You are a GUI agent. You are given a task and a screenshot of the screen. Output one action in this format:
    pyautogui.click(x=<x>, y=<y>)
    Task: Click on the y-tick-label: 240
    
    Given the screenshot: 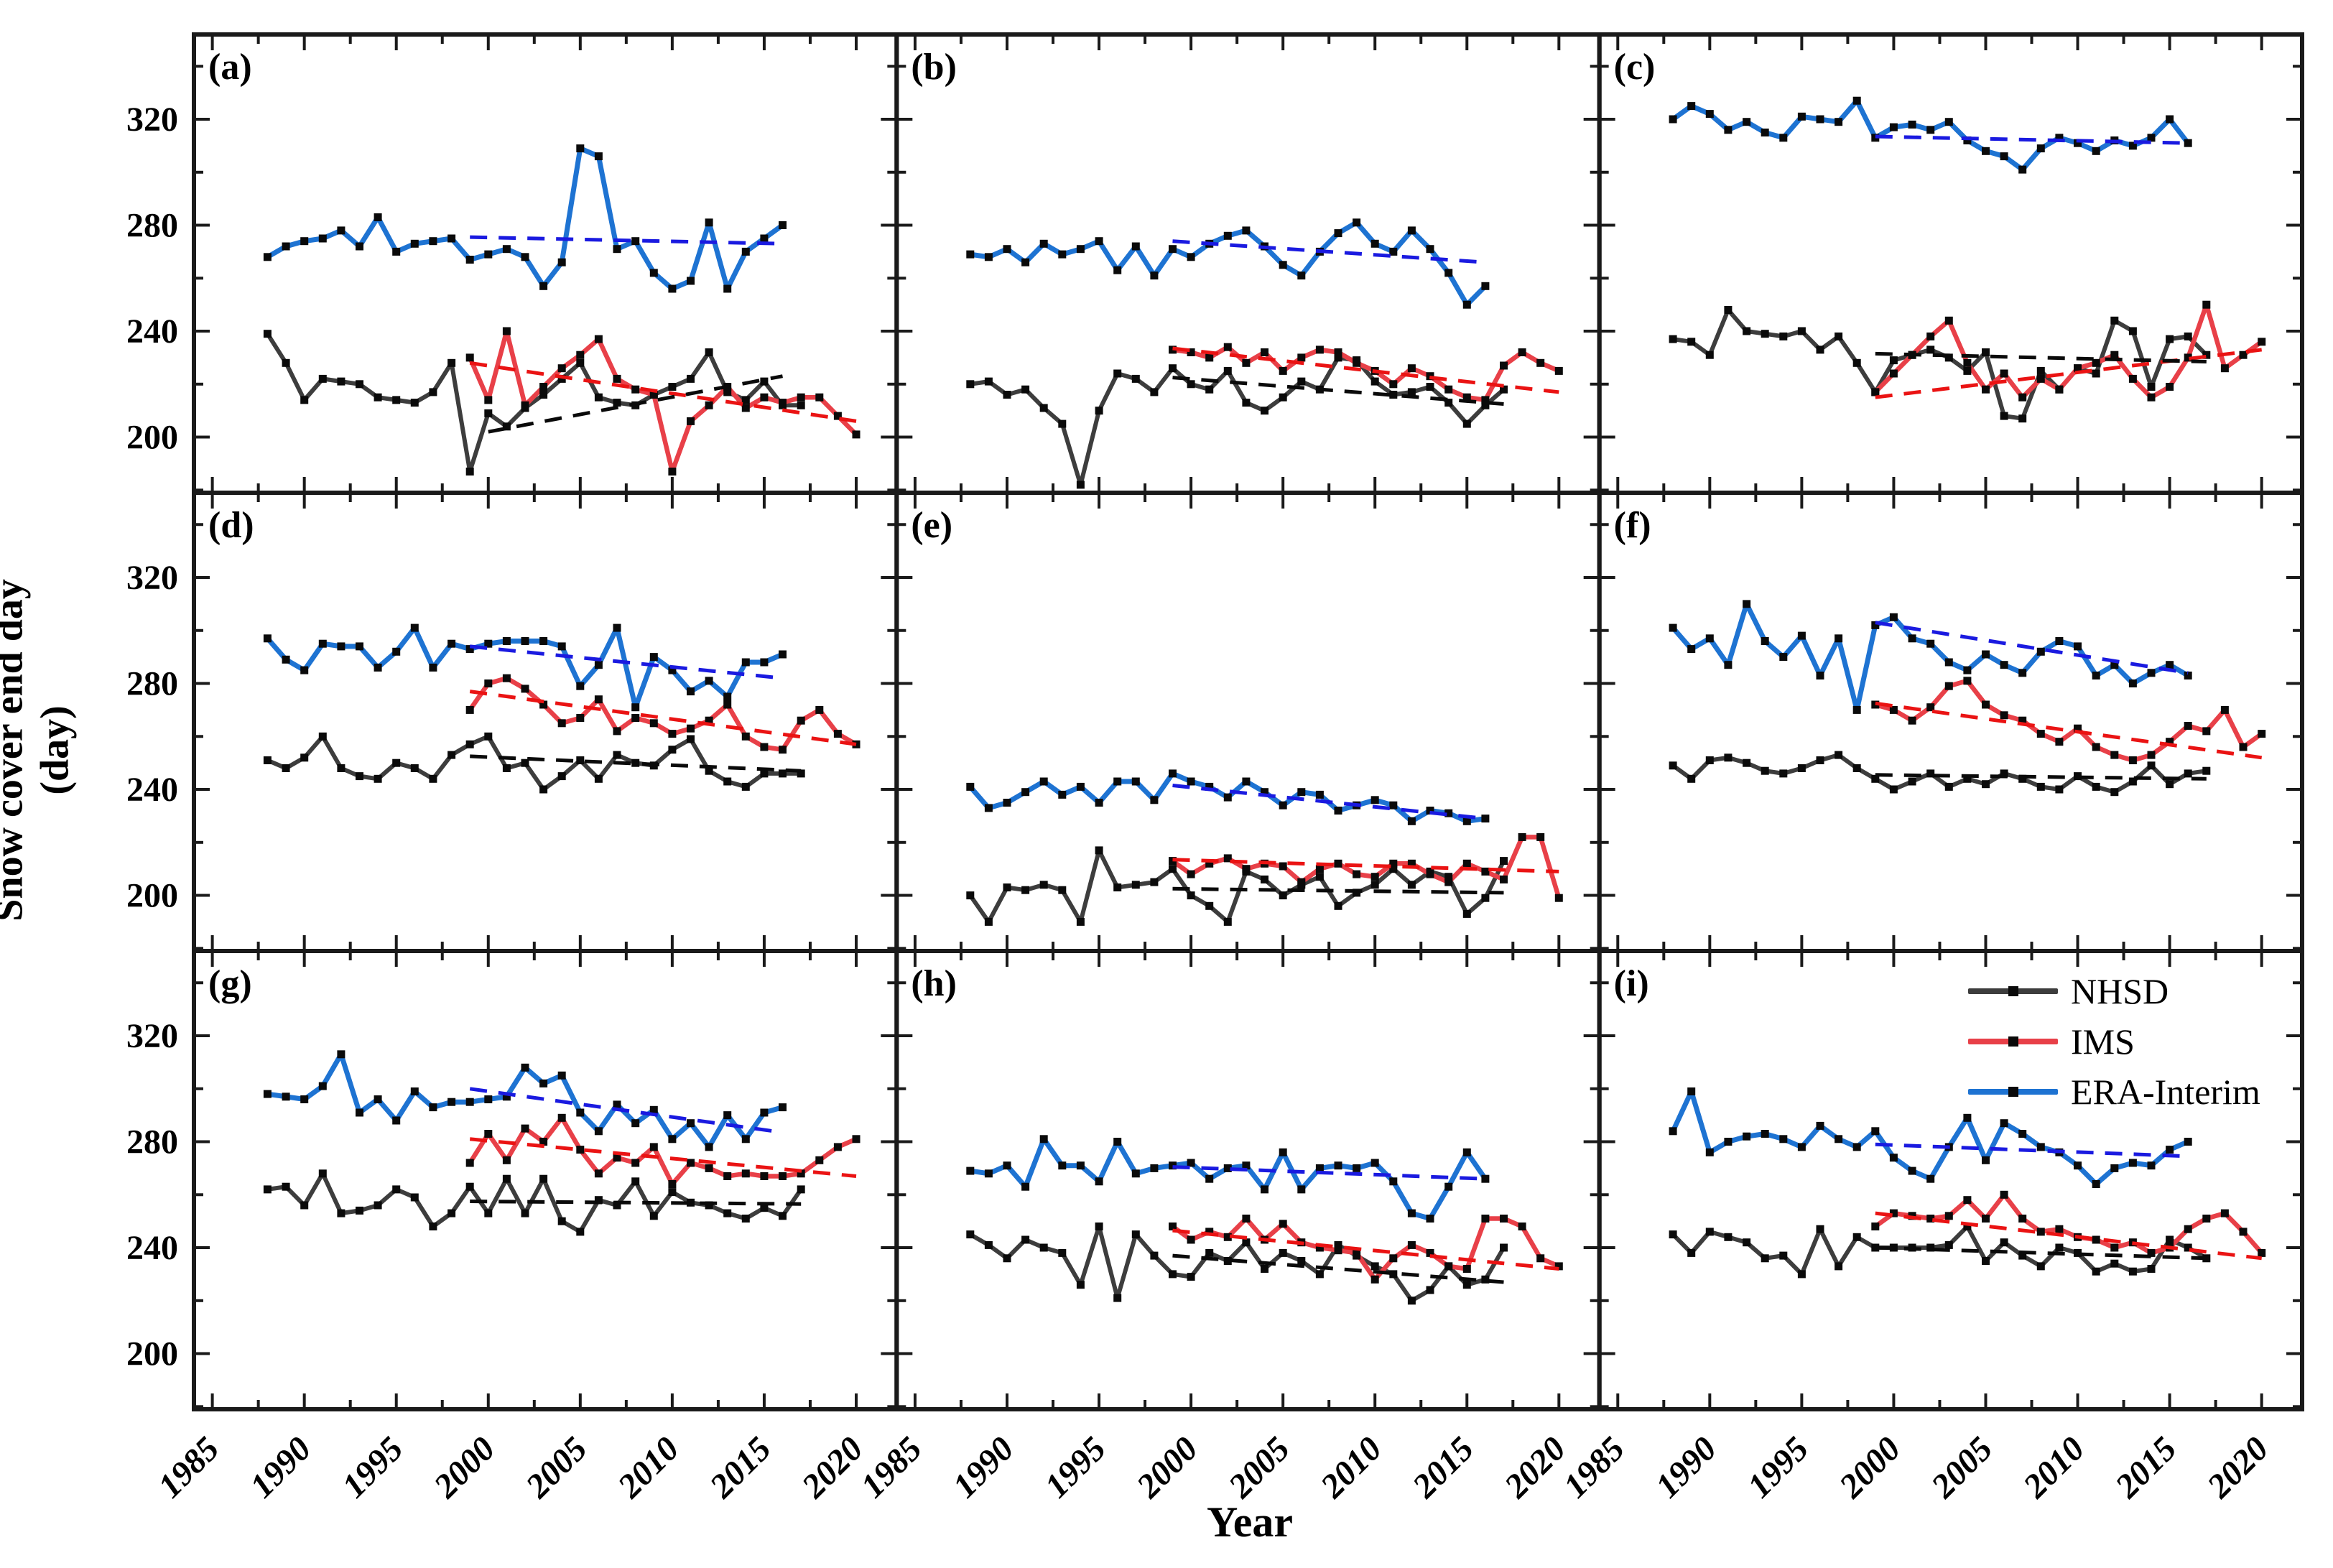 What is the action you would take?
    pyautogui.click(x=152, y=790)
    